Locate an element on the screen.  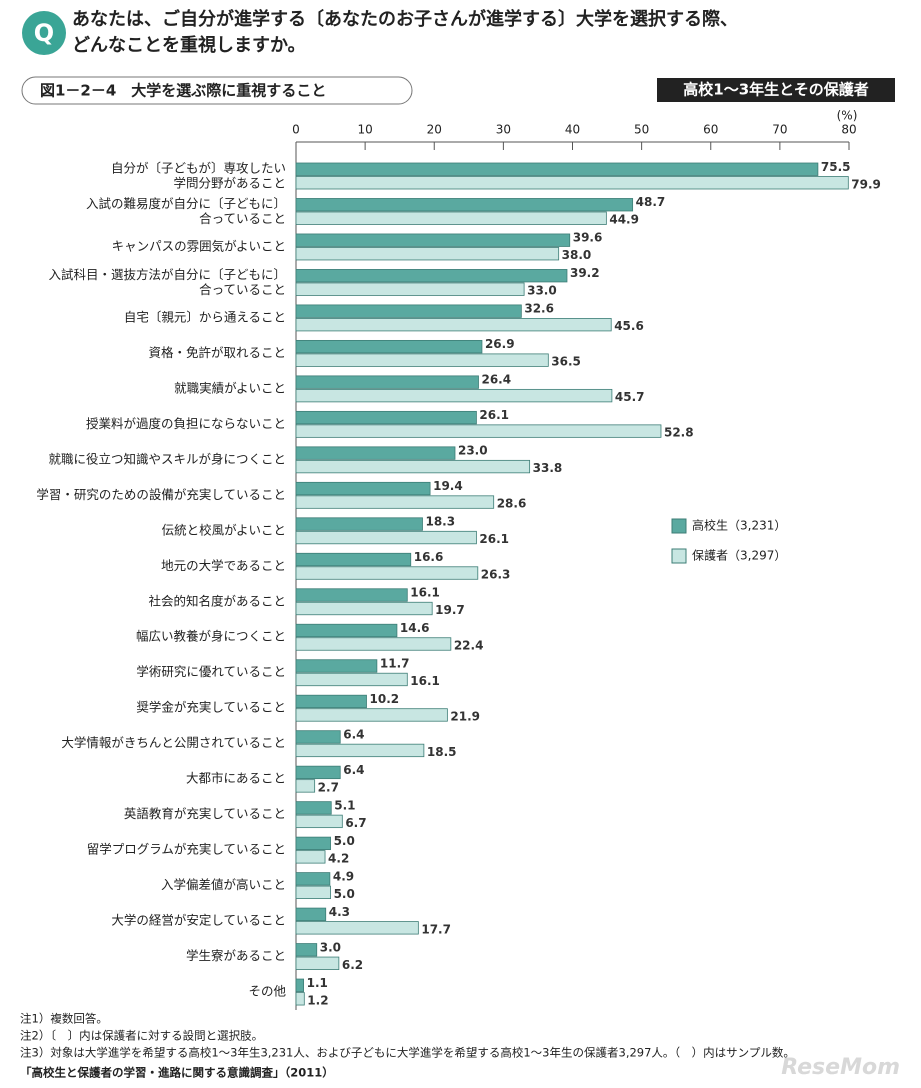
value-label: 39.6 is located at coordinates (588, 238).